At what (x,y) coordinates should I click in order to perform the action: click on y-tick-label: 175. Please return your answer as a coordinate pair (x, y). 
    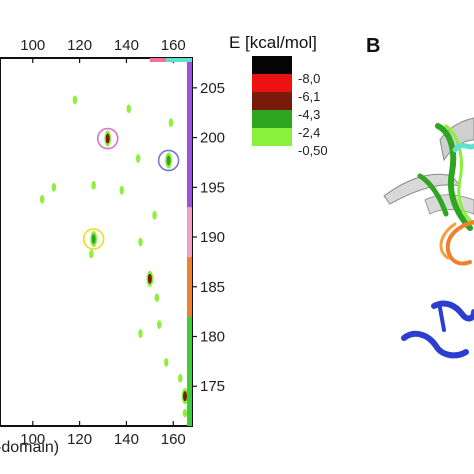
    Looking at the image, I should click on (212, 386).